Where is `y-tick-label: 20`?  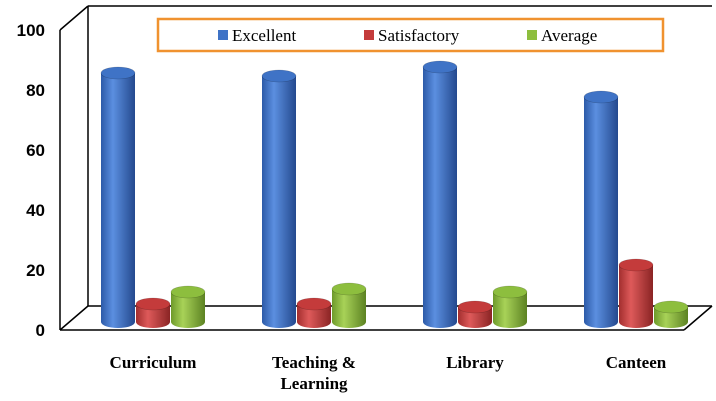
y-tick-label: 20 is located at coordinates (35, 270).